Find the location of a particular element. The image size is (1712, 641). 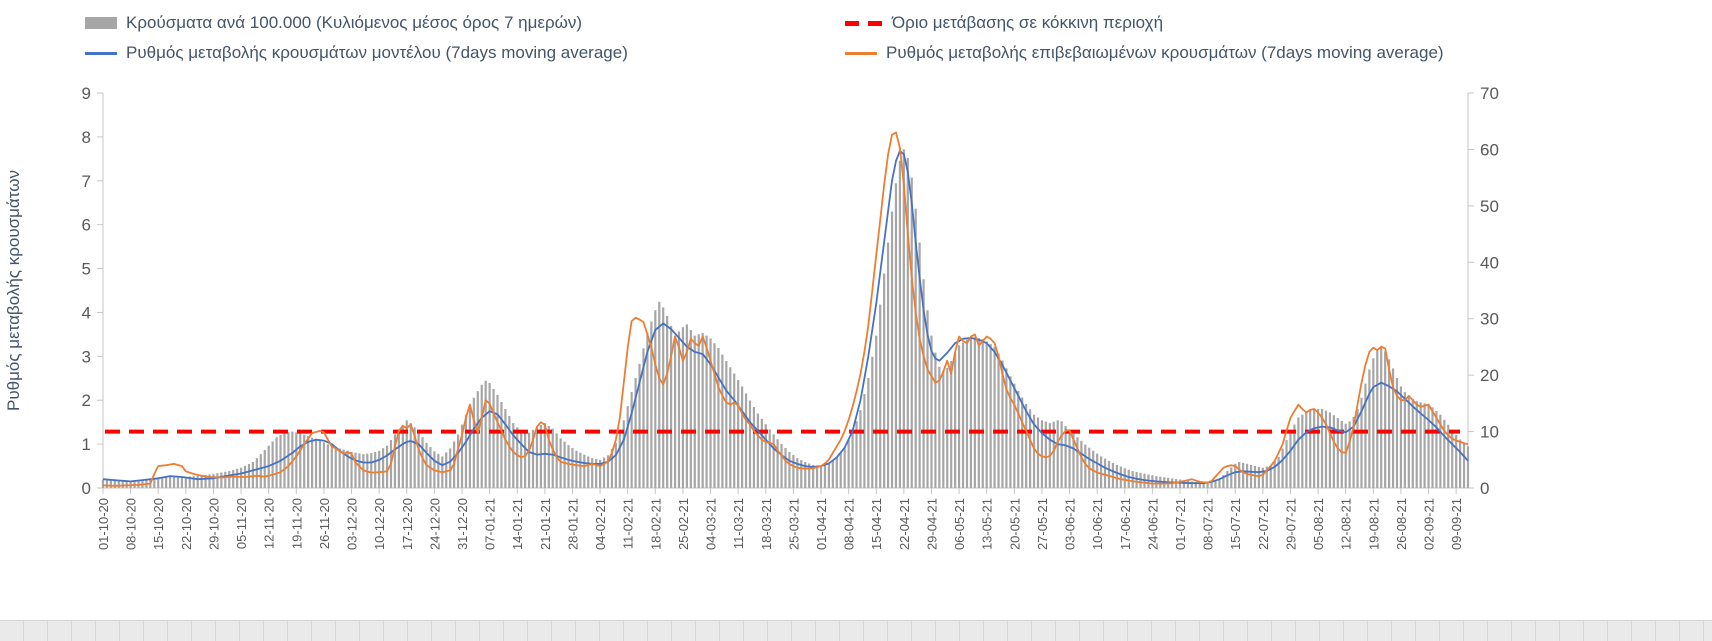

svg-text: 9 is located at coordinates (86, 93).